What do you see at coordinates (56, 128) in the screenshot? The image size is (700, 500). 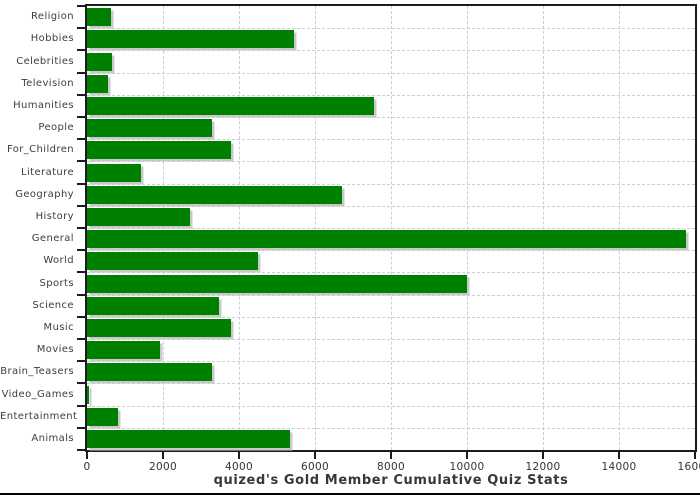 I see `y-axis-label-people: People` at bounding box center [56, 128].